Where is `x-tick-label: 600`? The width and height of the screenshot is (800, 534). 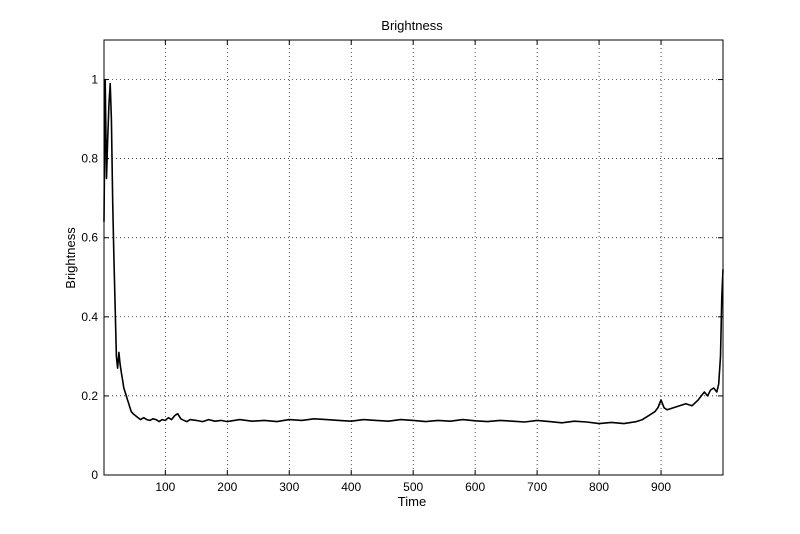
x-tick-label: 600 is located at coordinates (475, 487).